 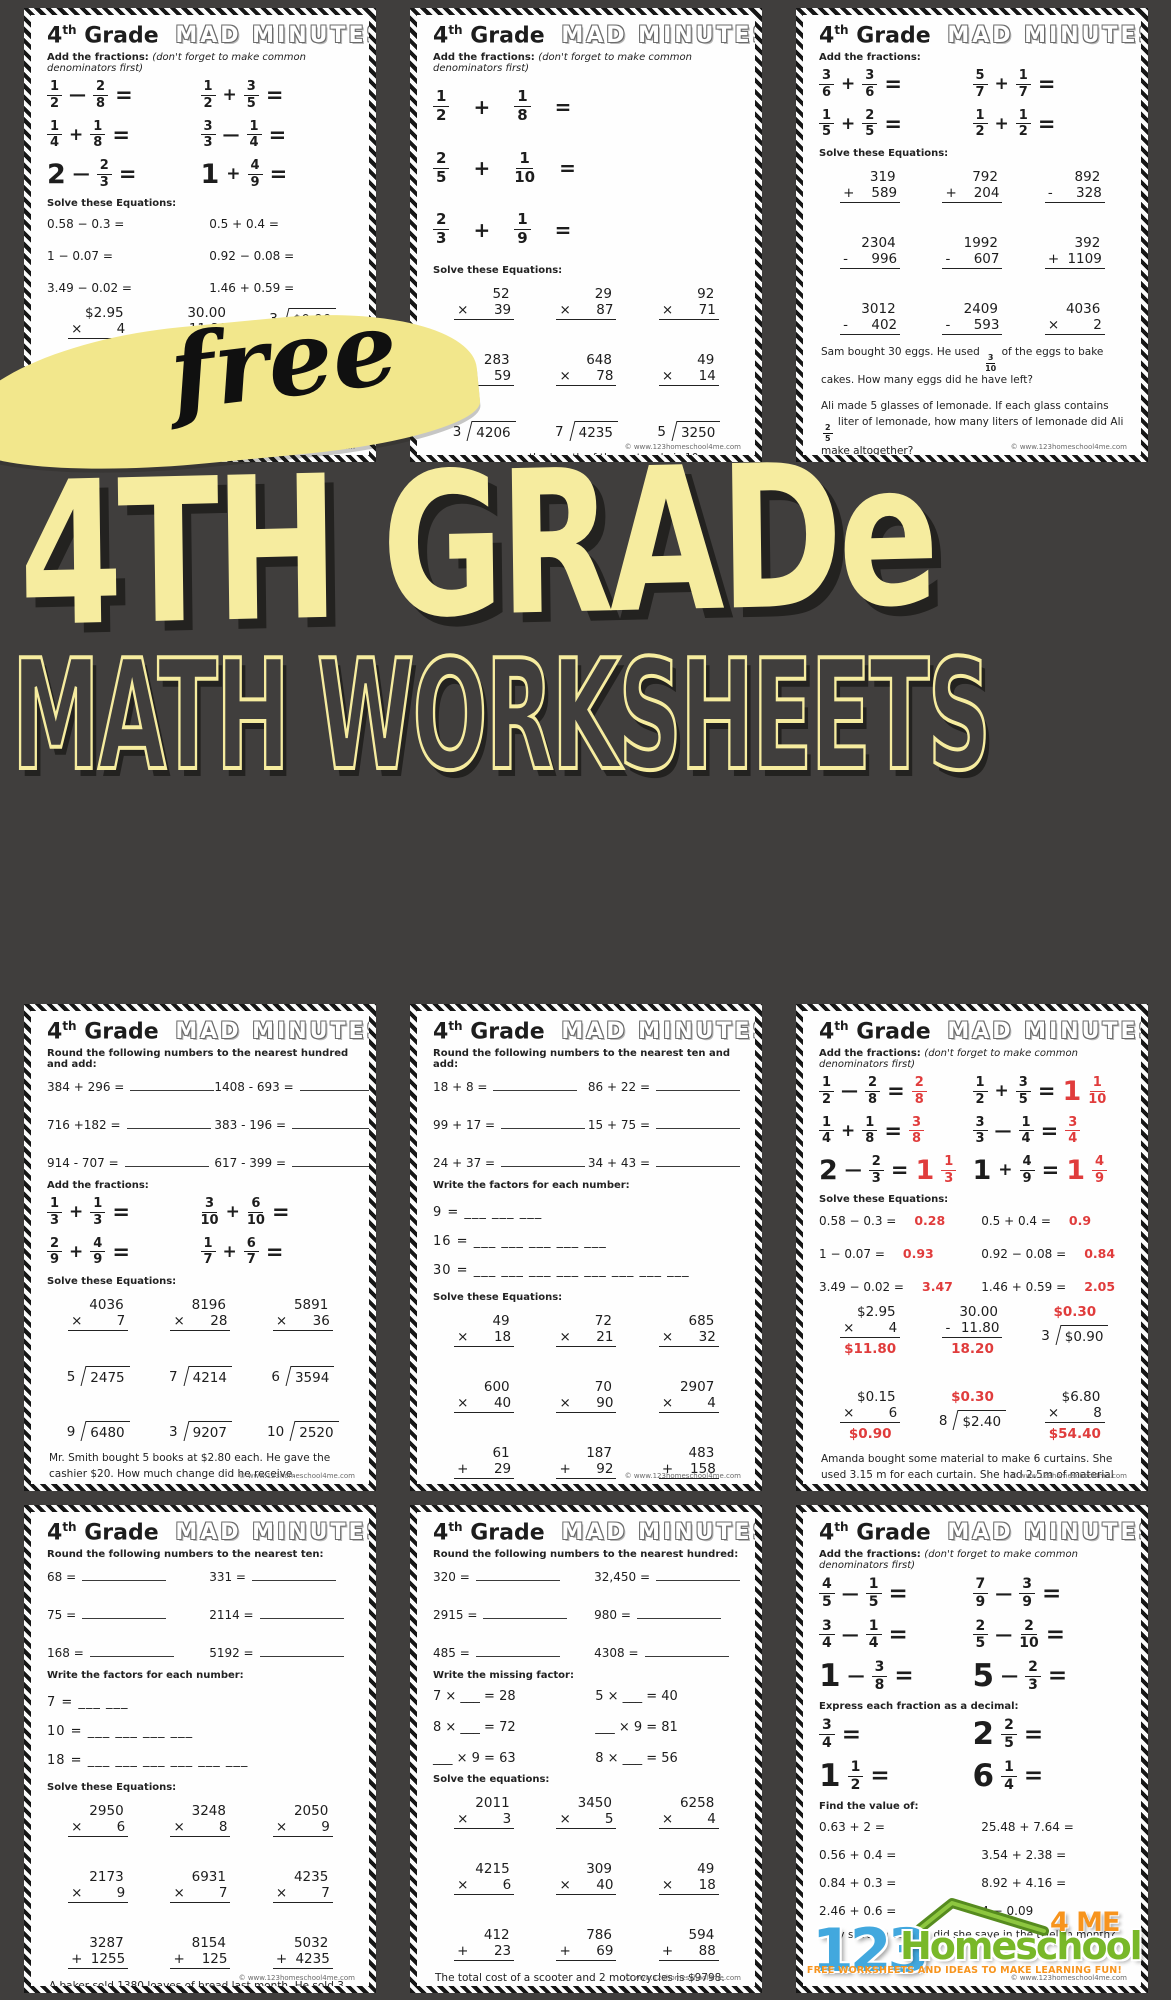 What do you see at coordinates (277, 134) in the screenshot?
I see `fraction-problem: 3 3 — 1 4 =` at bounding box center [277, 134].